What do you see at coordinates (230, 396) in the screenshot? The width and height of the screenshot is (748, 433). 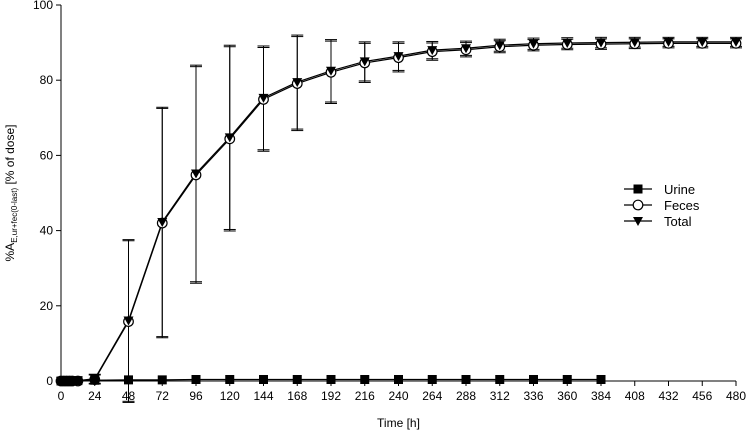 I see `x-tick-label: 120` at bounding box center [230, 396].